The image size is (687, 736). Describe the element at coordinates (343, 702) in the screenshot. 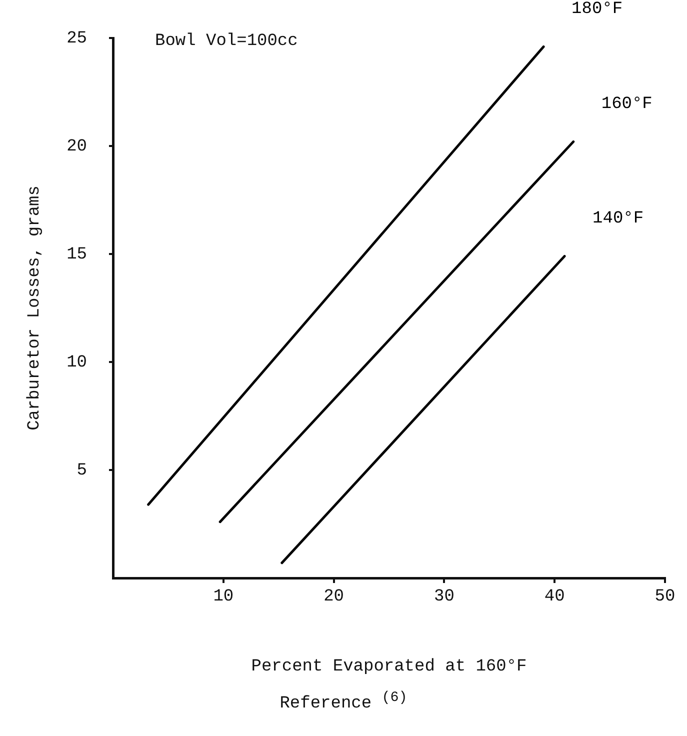

I see `text: Reference $^{(6)}$` at that location.